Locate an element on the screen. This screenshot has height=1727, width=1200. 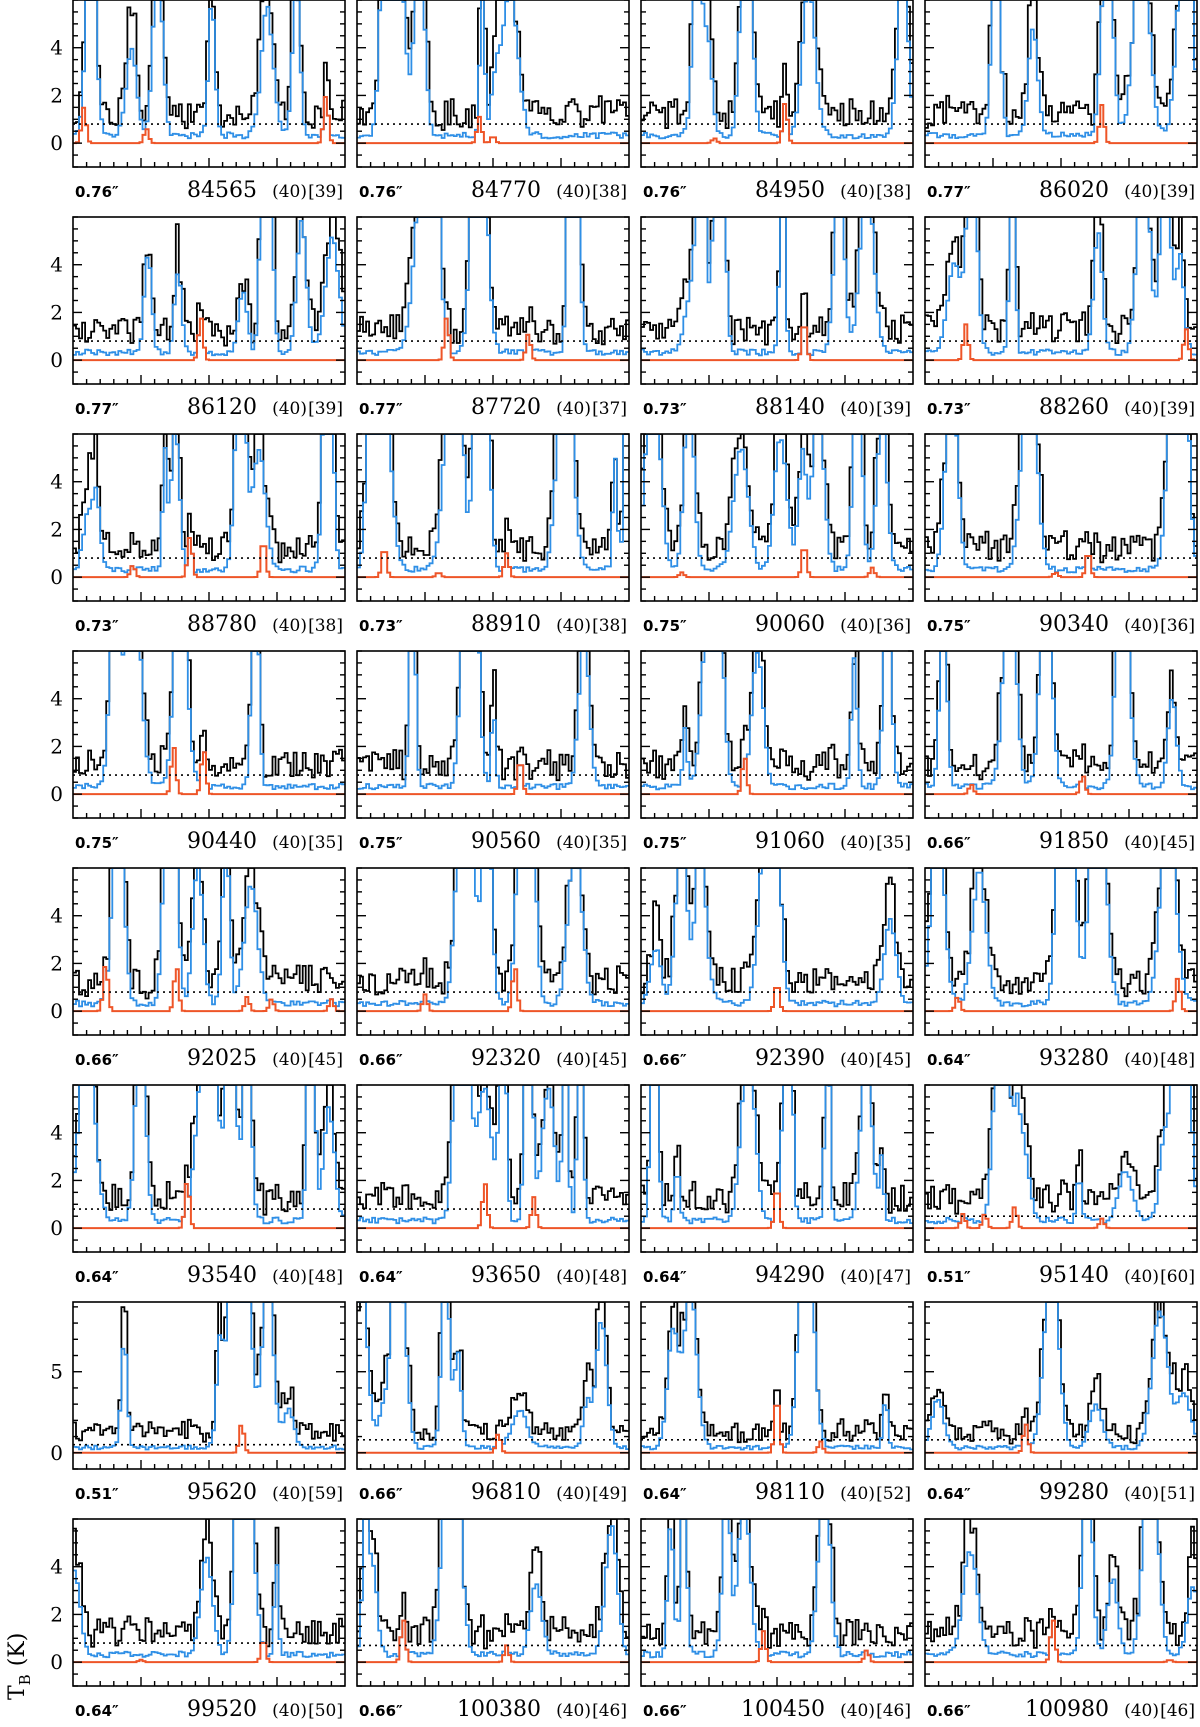
frequency-label: 92320 is located at coordinates (506, 1058).